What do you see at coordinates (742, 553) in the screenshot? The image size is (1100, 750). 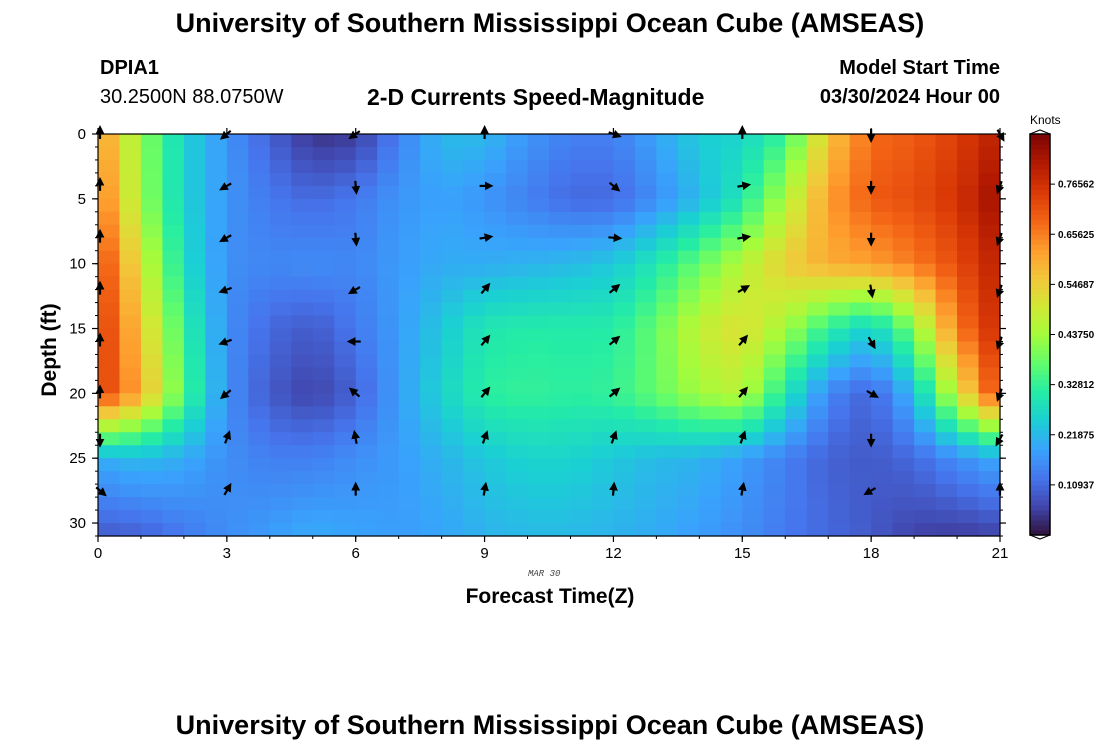 I see `x-tick-label: 15` at bounding box center [742, 553].